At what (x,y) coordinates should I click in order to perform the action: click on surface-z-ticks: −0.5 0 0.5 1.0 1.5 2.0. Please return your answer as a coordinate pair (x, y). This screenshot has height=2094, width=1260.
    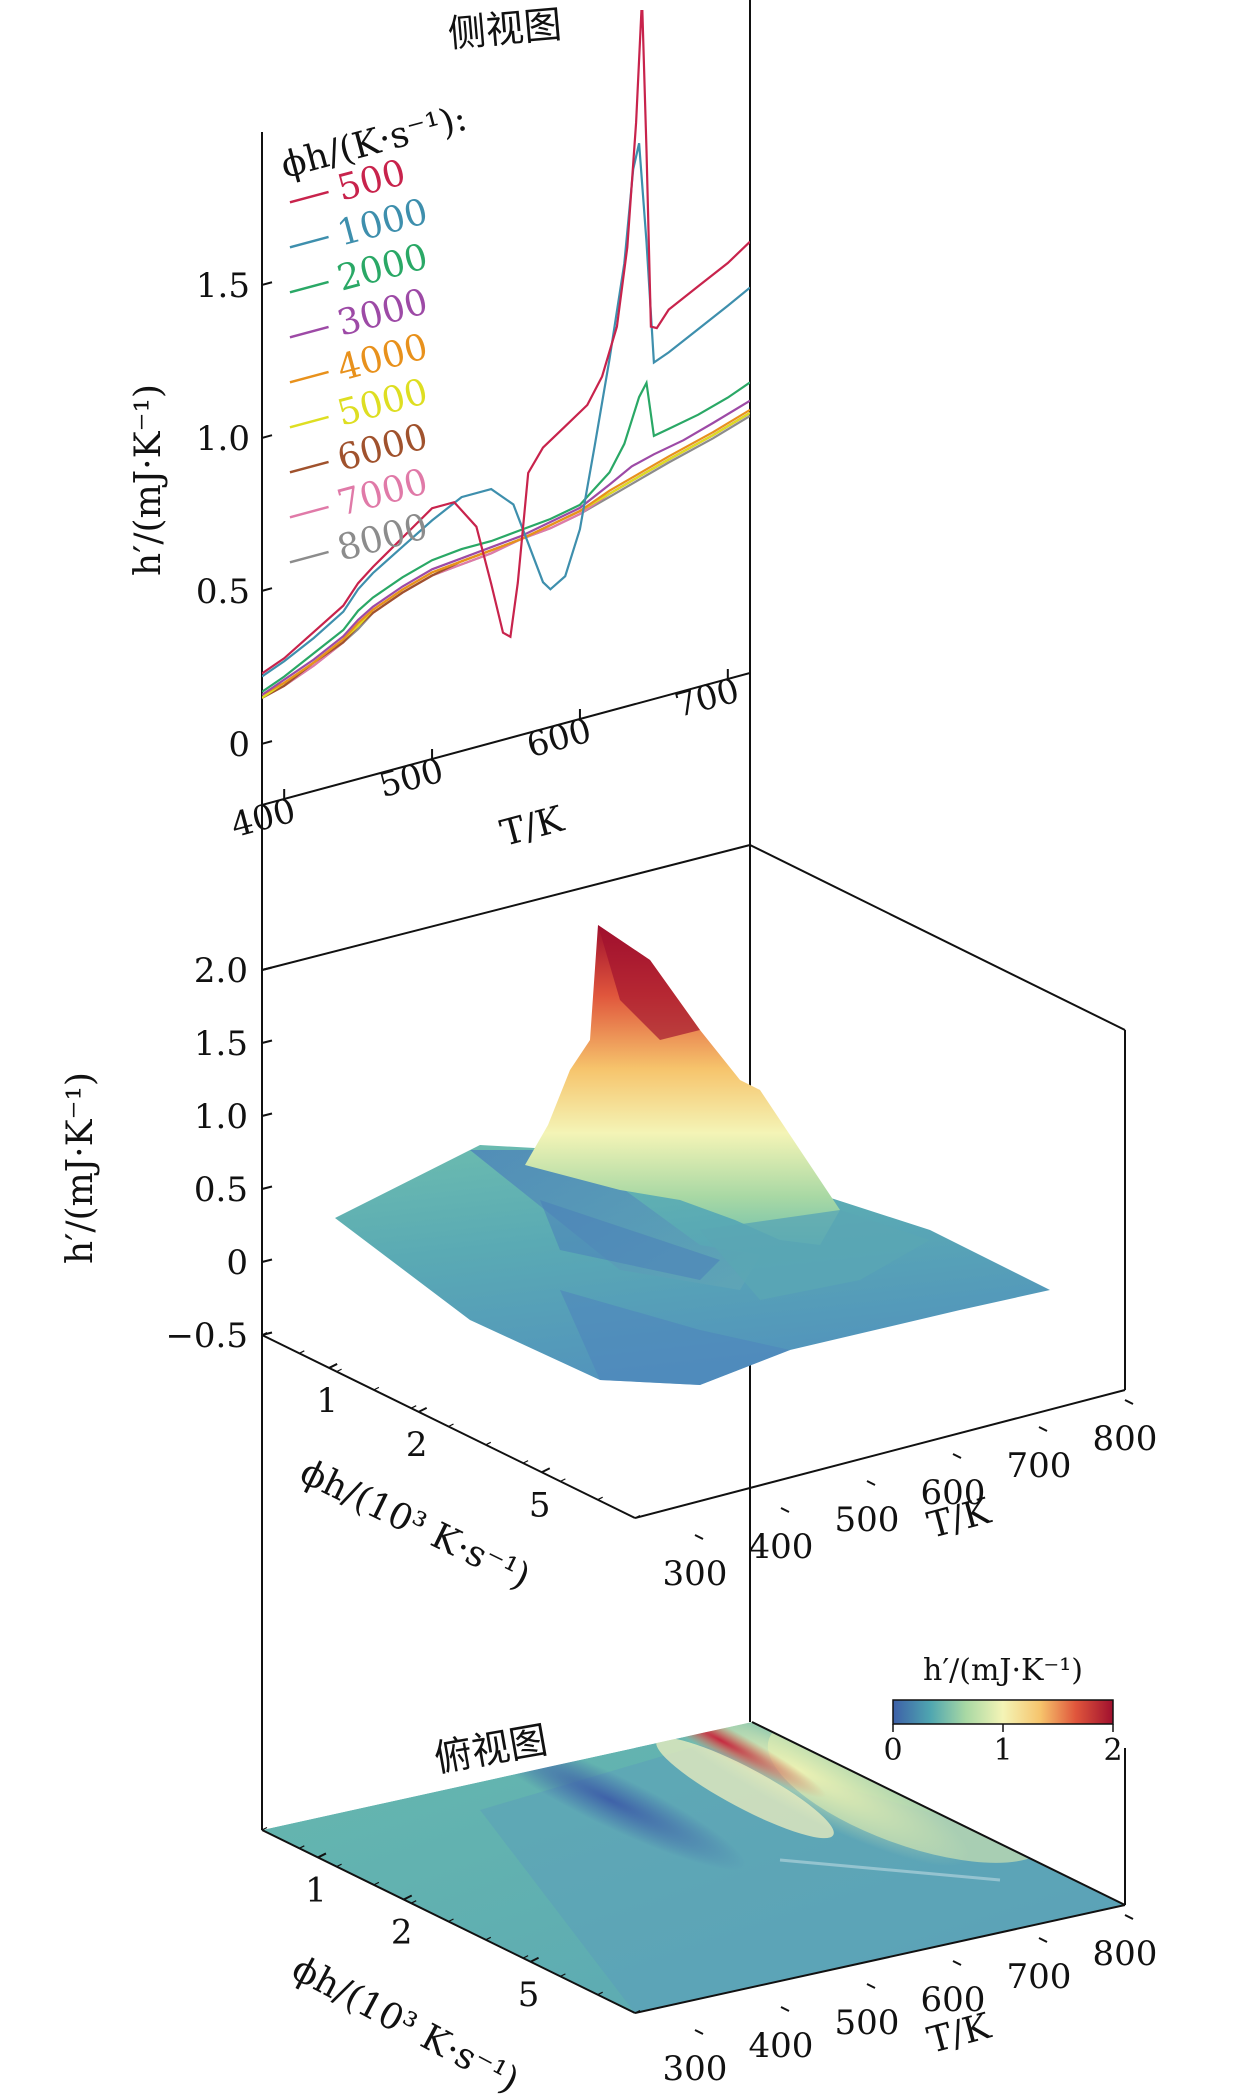
    Looking at the image, I should click on (219, 1153).